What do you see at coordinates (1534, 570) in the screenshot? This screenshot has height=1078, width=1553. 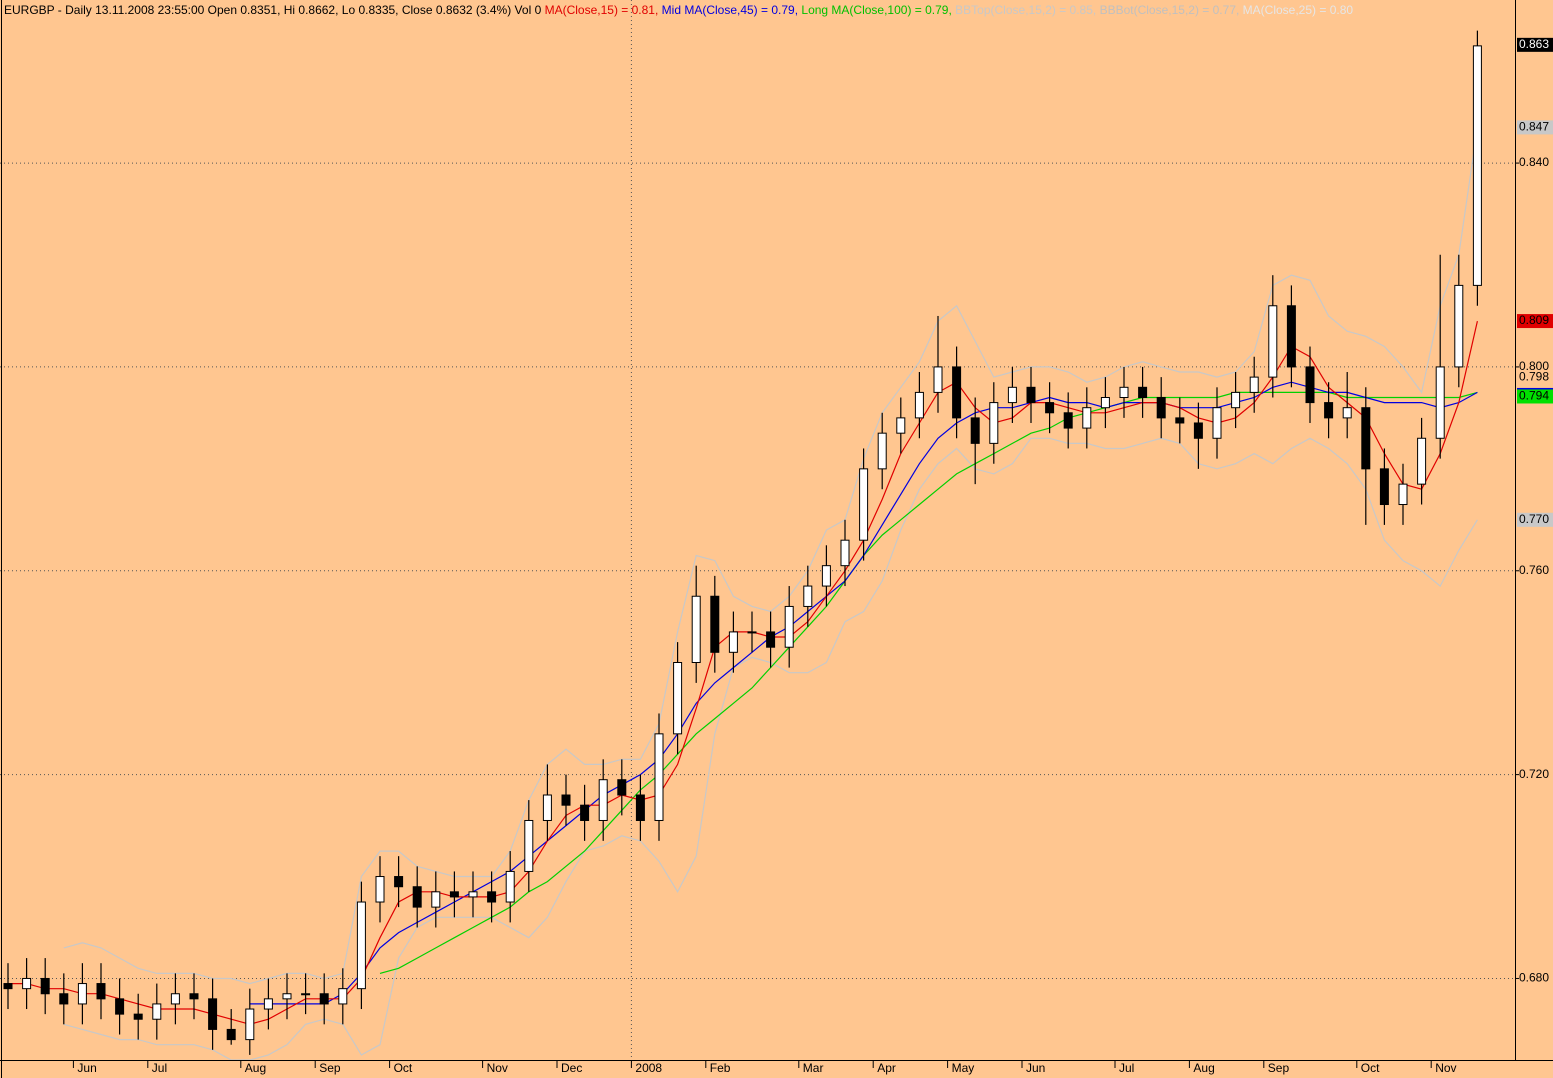 I see `y-tick-label: 0.760` at bounding box center [1534, 570].